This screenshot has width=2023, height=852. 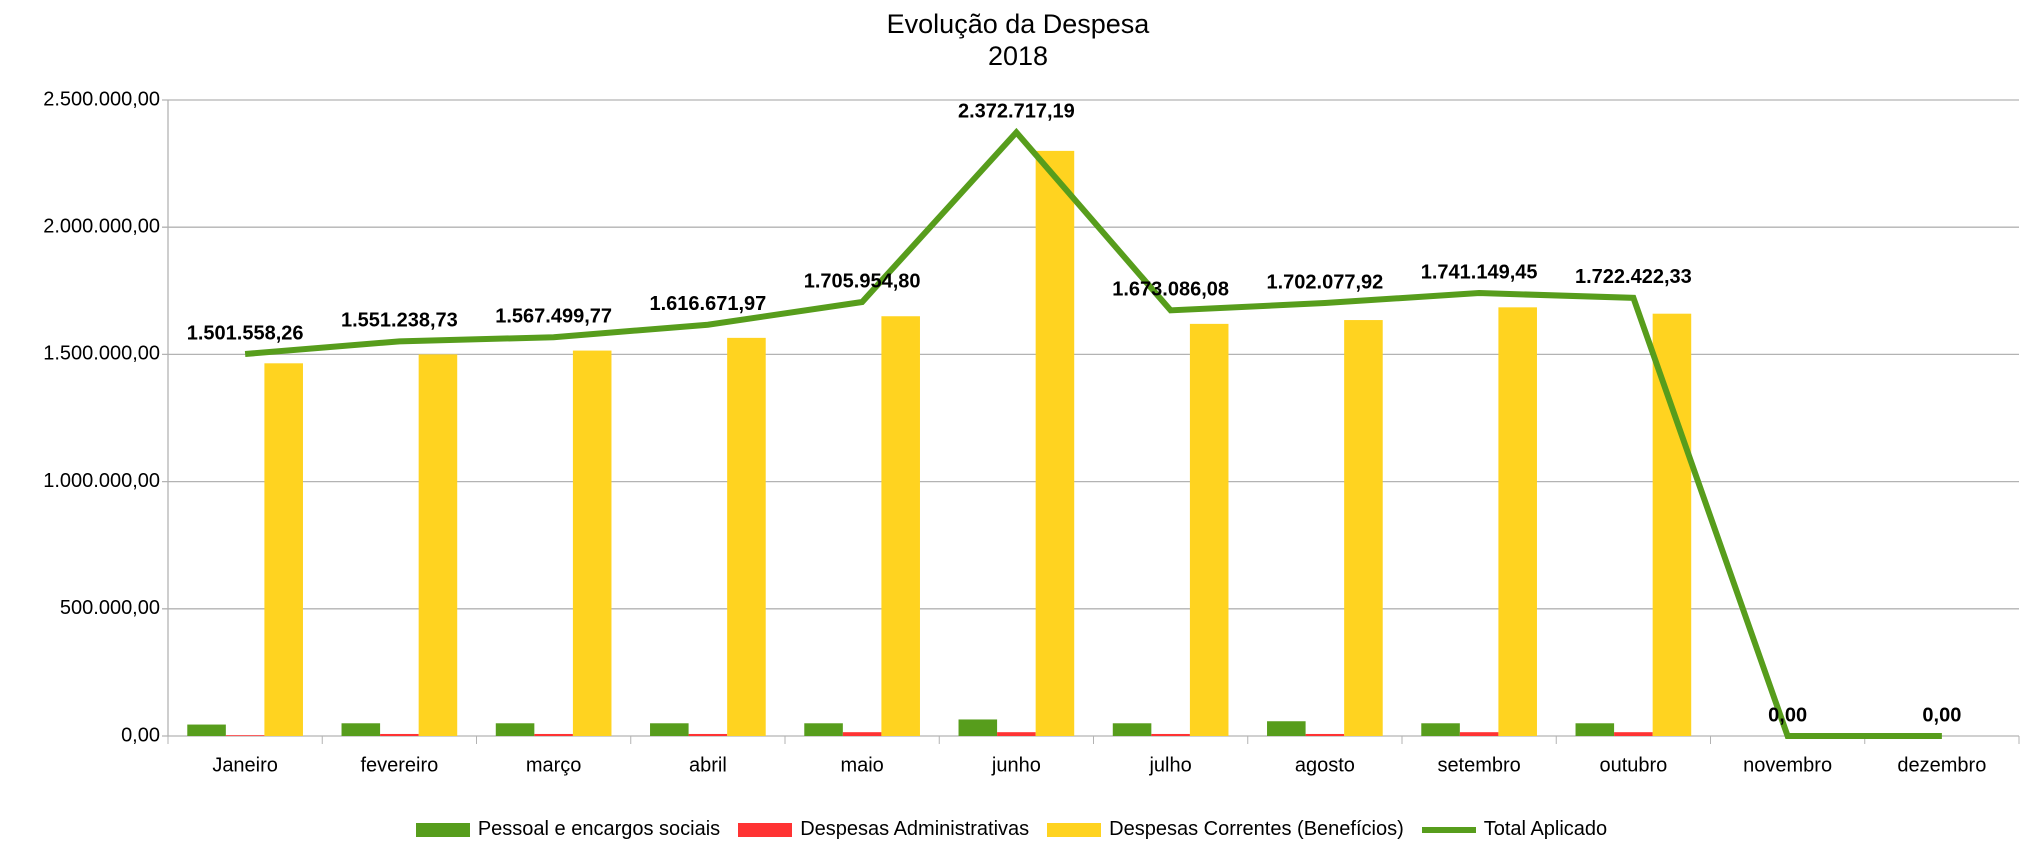 What do you see at coordinates (140, 735) in the screenshot?
I see `y-tick-label: 0,00` at bounding box center [140, 735].